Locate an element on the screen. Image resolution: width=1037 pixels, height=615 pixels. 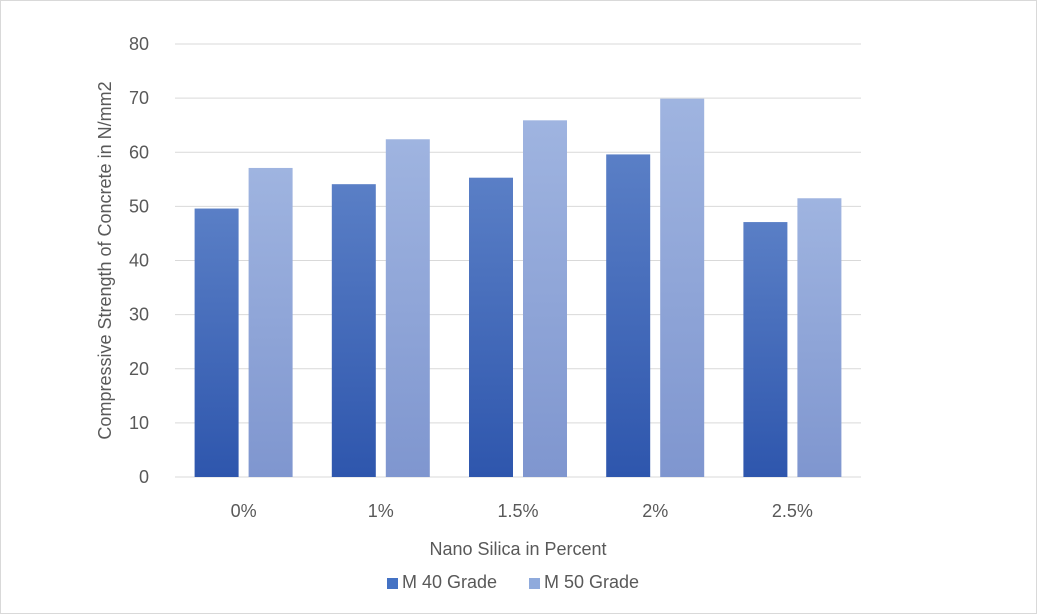
x-tick-label: 1% is located at coordinates (381, 511).